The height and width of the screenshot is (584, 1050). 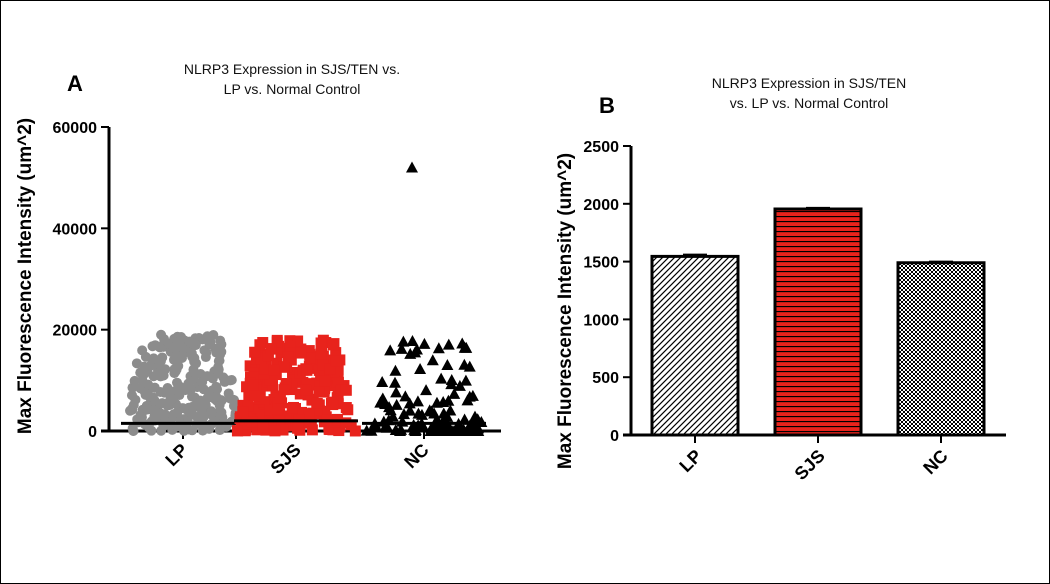 I want to click on chart-b-y-tick-label: 2000, so click(x=601, y=205).